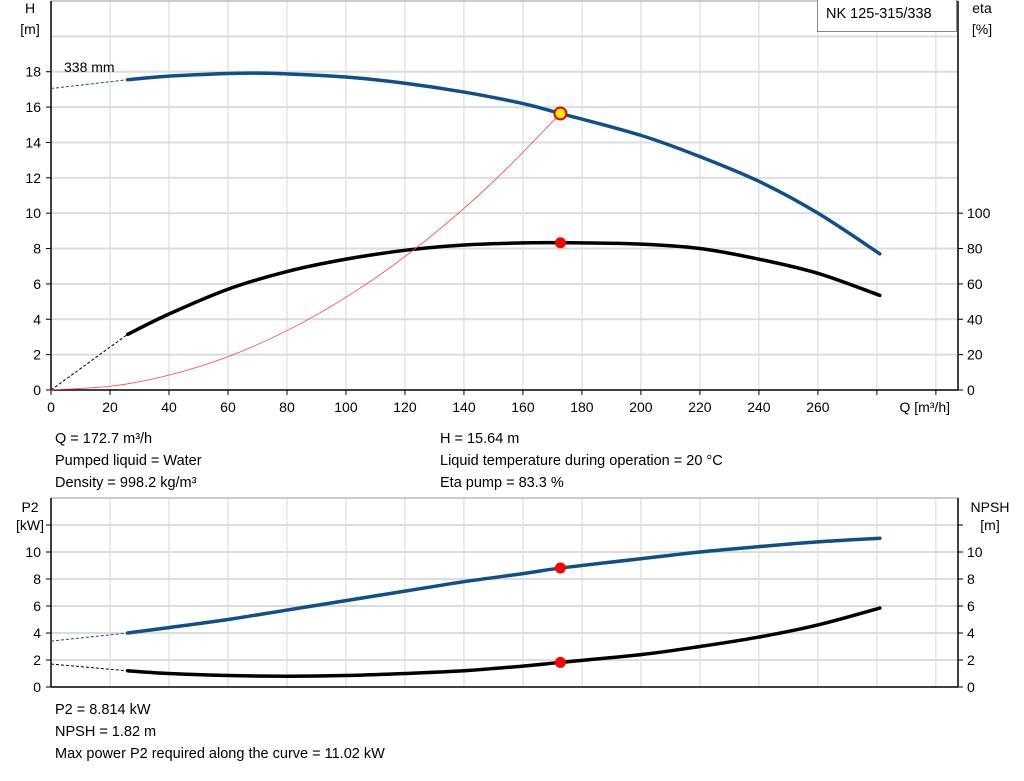  I want to click on info-flow: Q = 172.7 m³/h, so click(104, 439).